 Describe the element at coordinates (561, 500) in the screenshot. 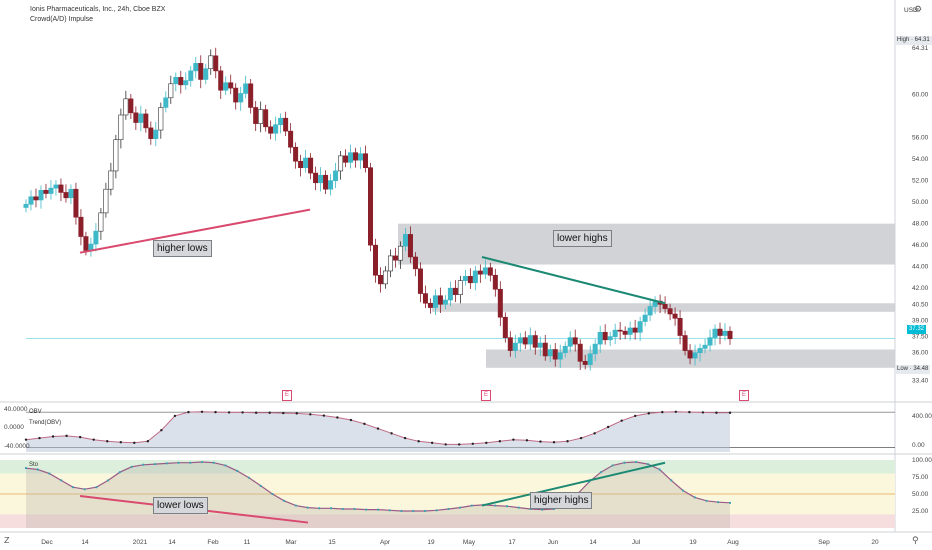

I see `sto-higher-highs-annotation: higher highs` at that location.